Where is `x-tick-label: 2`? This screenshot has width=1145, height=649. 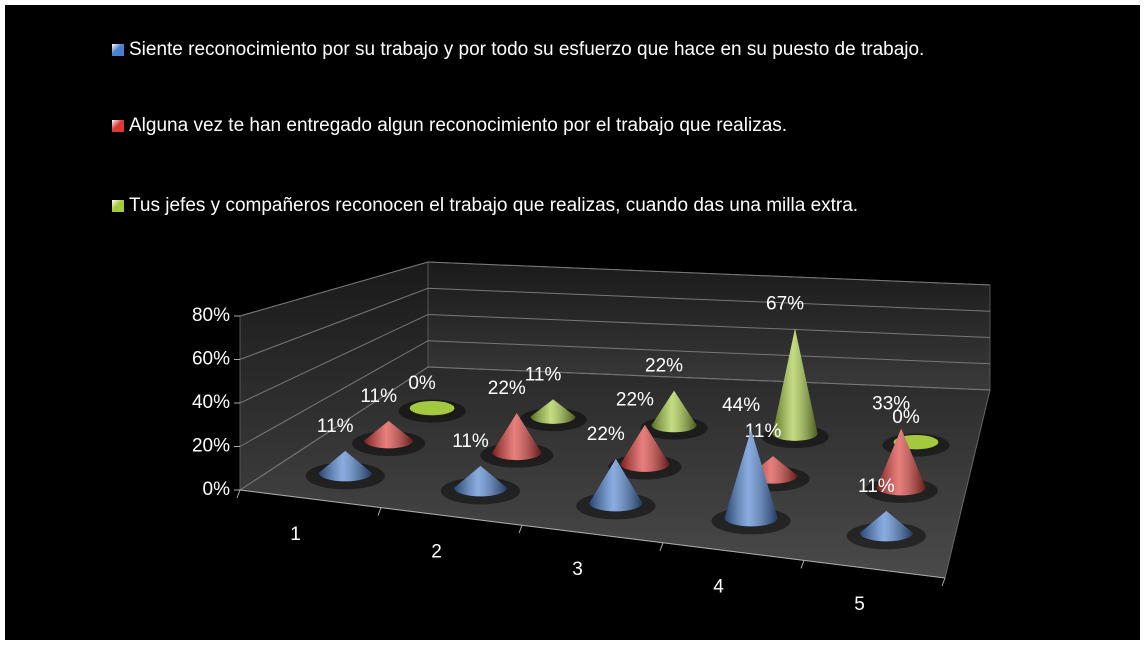
x-tick-label: 2 is located at coordinates (436, 551).